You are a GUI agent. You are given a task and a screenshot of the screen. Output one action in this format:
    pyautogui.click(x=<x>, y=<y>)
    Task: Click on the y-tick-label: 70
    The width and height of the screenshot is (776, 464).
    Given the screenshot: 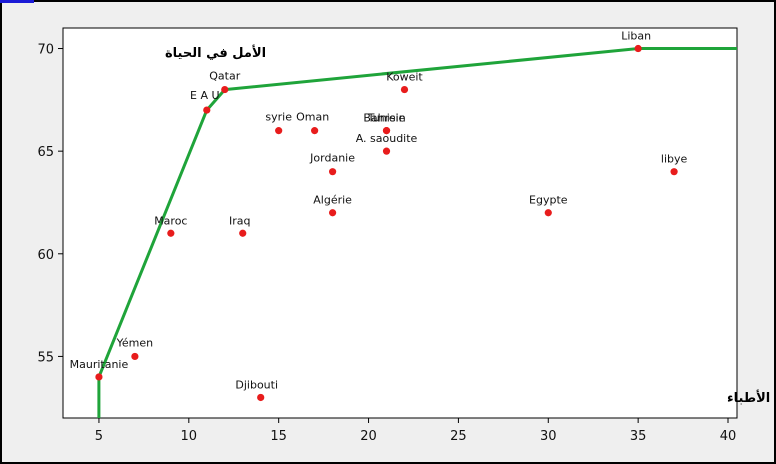 What is the action you would take?
    pyautogui.click(x=45, y=50)
    